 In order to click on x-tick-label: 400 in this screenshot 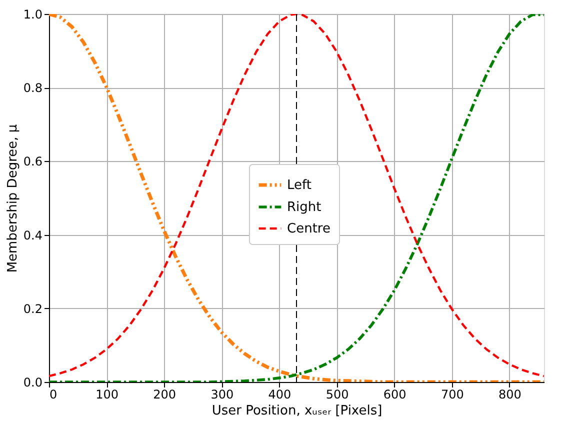, I will do `click(280, 395)`.